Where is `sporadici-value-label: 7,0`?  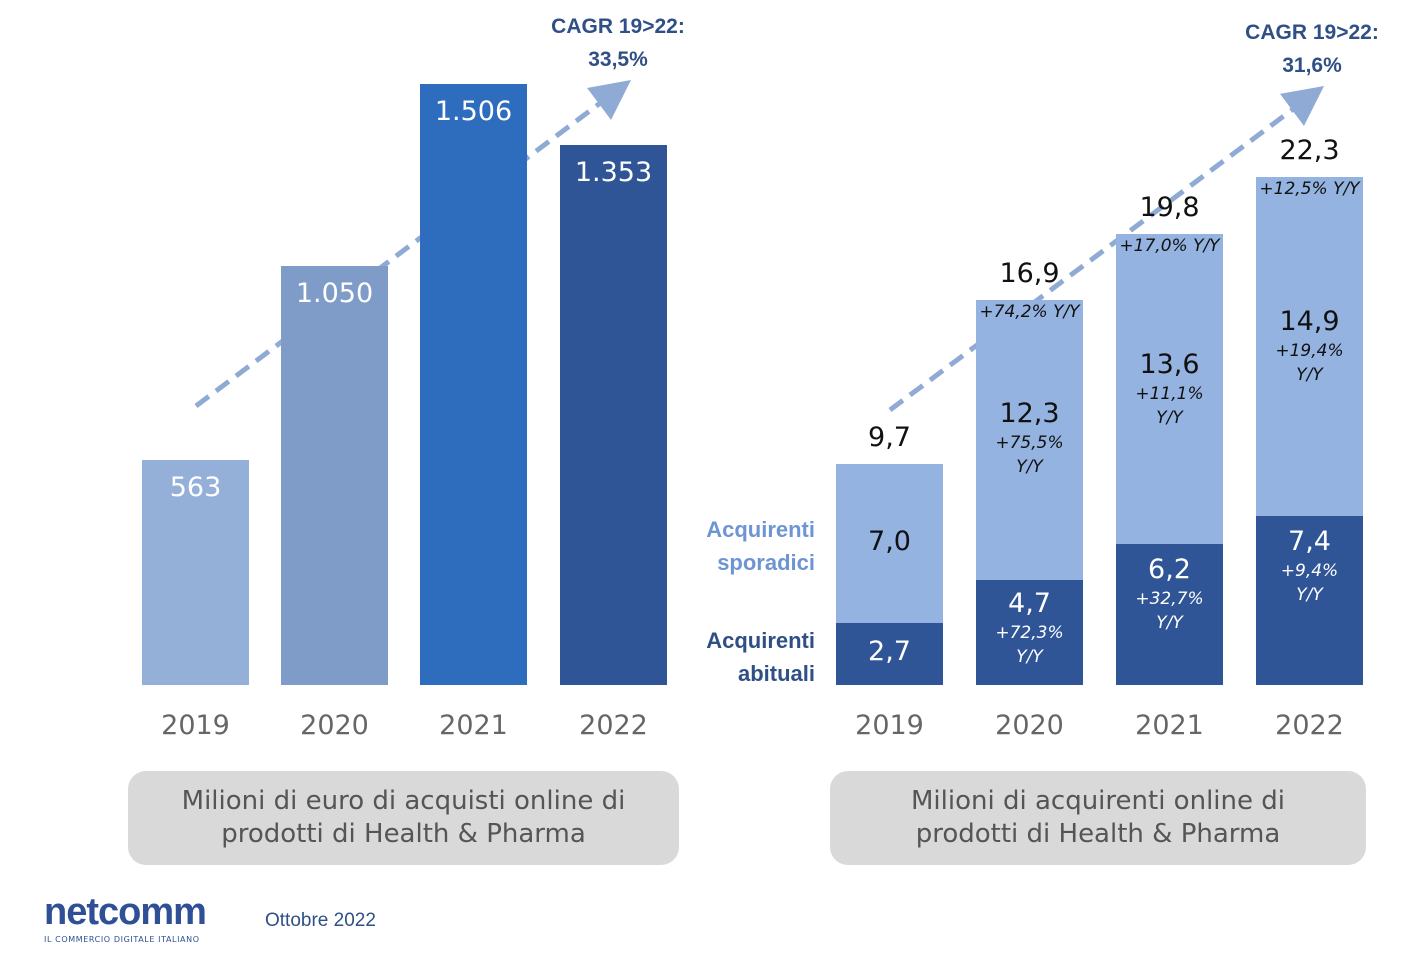
sporadici-value-label: 7,0 is located at coordinates (889, 541).